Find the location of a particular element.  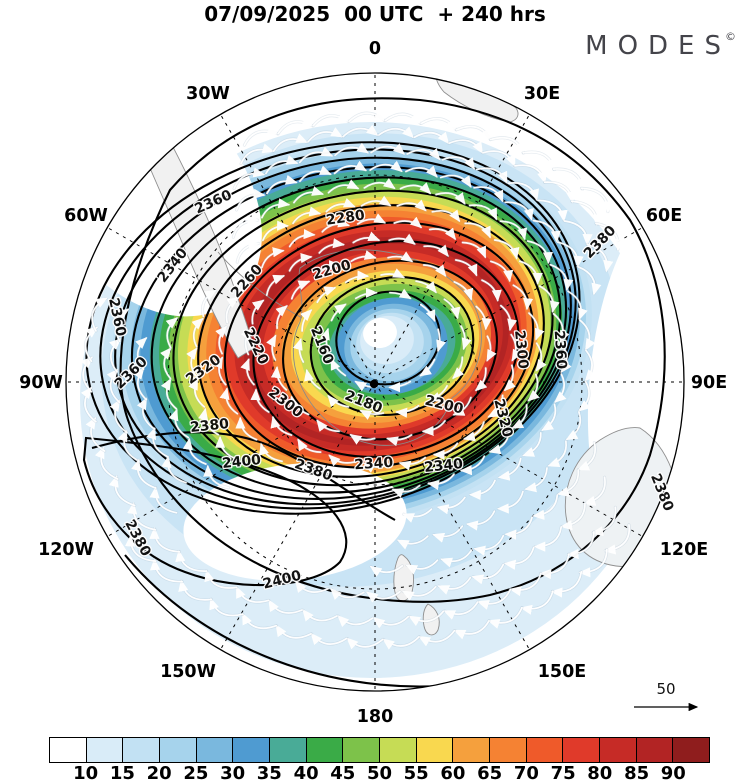

contour-label: 2340 is located at coordinates (374, 464).